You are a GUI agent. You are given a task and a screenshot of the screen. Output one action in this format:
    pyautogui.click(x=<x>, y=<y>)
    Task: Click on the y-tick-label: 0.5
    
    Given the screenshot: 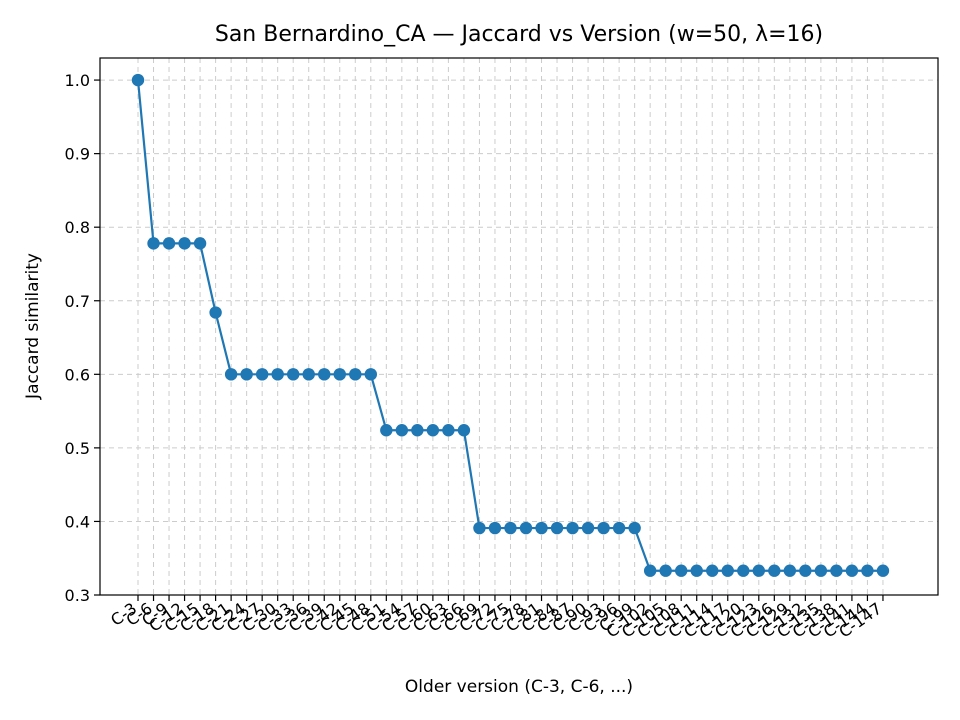 What is the action you would take?
    pyautogui.click(x=77, y=448)
    